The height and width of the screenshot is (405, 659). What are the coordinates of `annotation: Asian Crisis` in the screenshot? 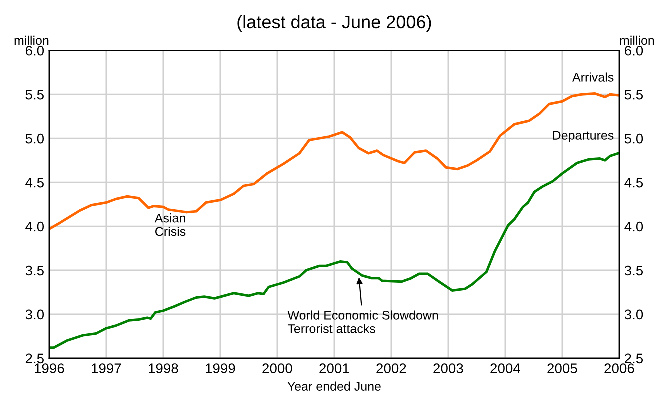 It's located at (170, 225).